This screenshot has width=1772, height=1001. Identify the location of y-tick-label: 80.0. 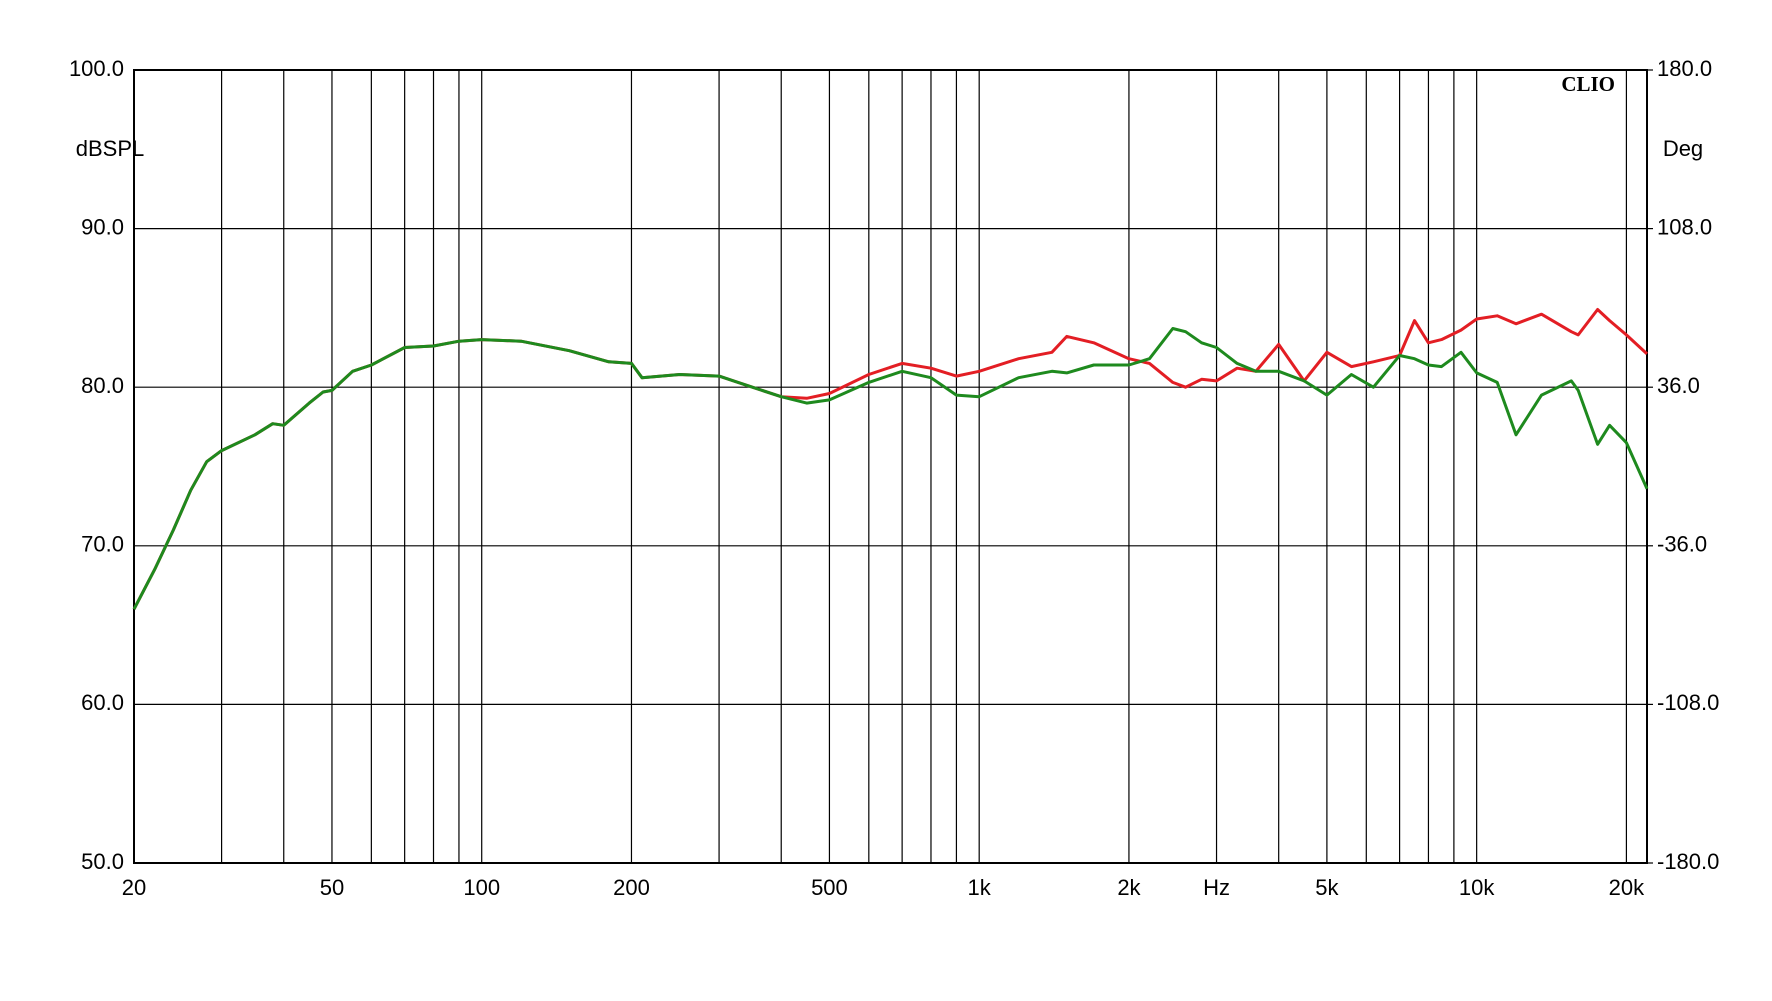
(102, 385).